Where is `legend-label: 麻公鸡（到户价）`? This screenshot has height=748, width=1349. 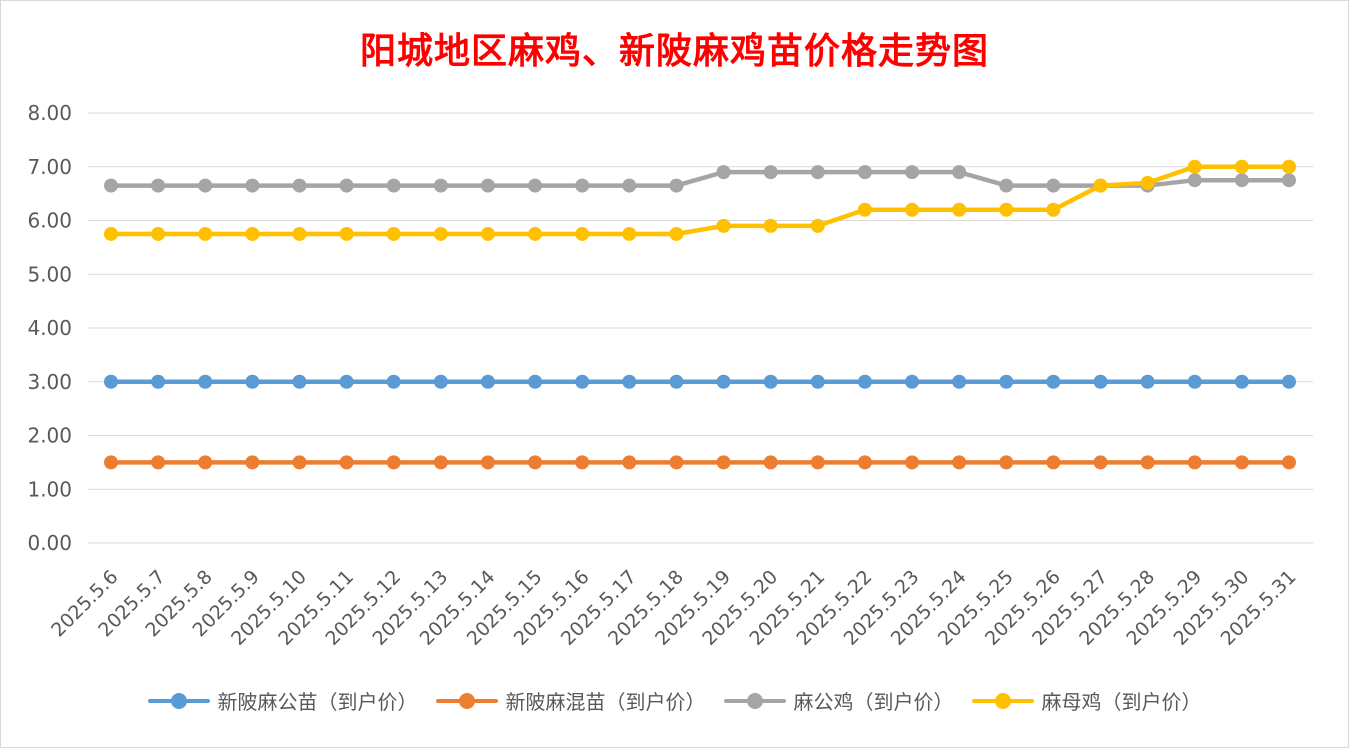 legend-label: 麻公鸡（到户价） is located at coordinates (873, 702).